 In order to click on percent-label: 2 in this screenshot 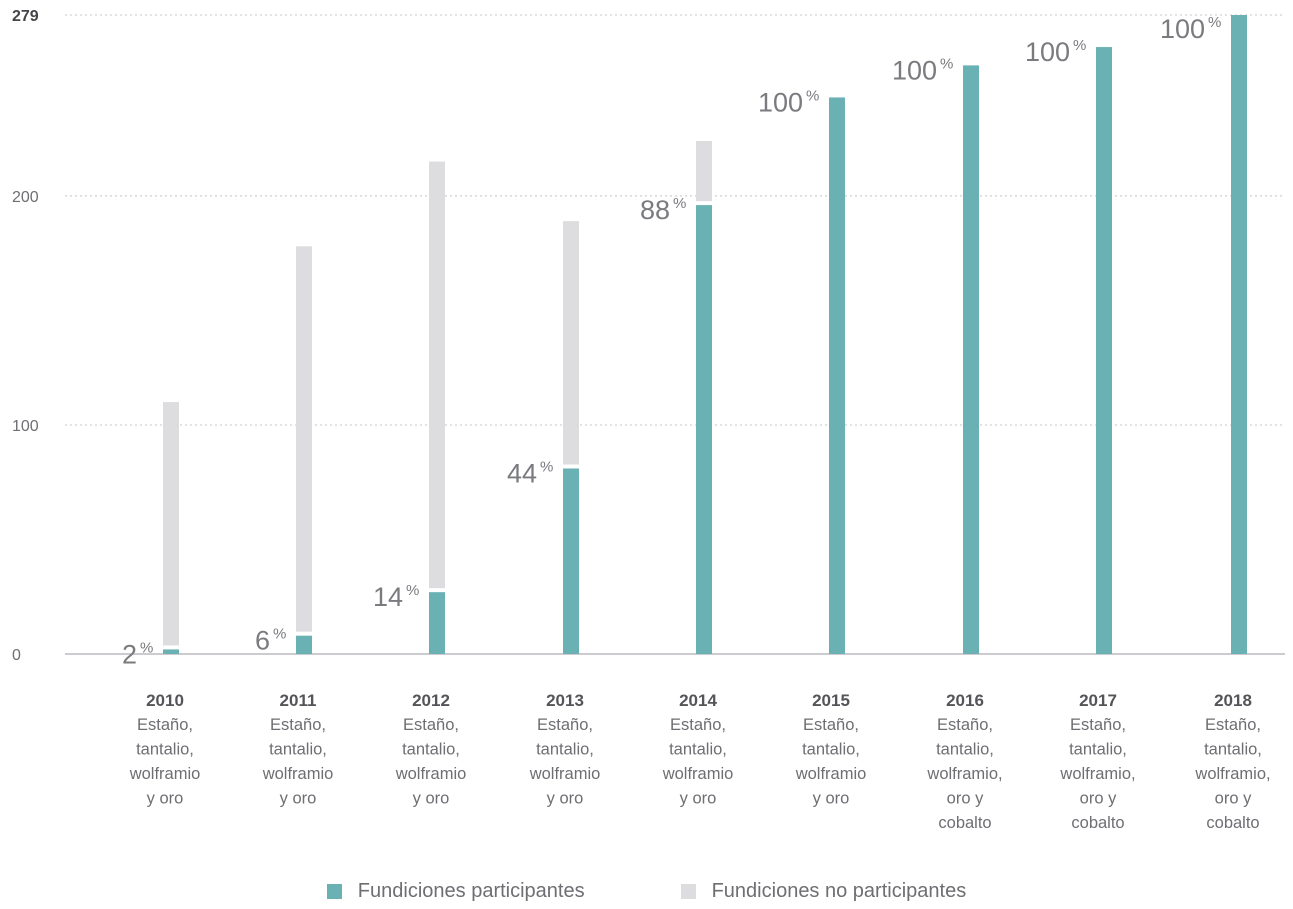, I will do `click(129, 654)`.